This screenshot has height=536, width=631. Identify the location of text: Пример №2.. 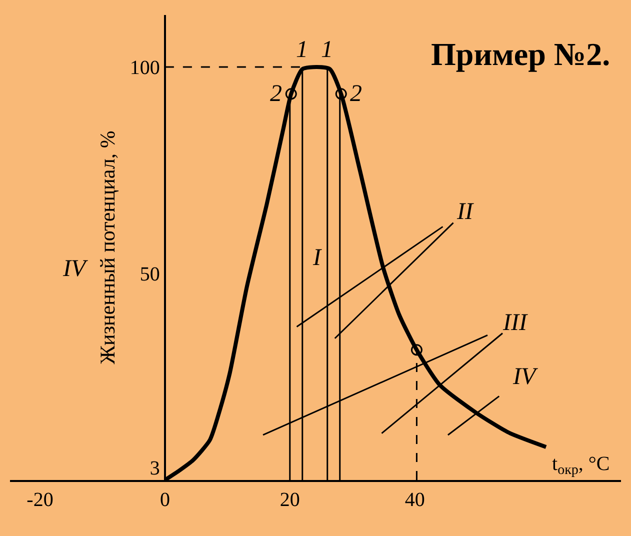
(520, 54).